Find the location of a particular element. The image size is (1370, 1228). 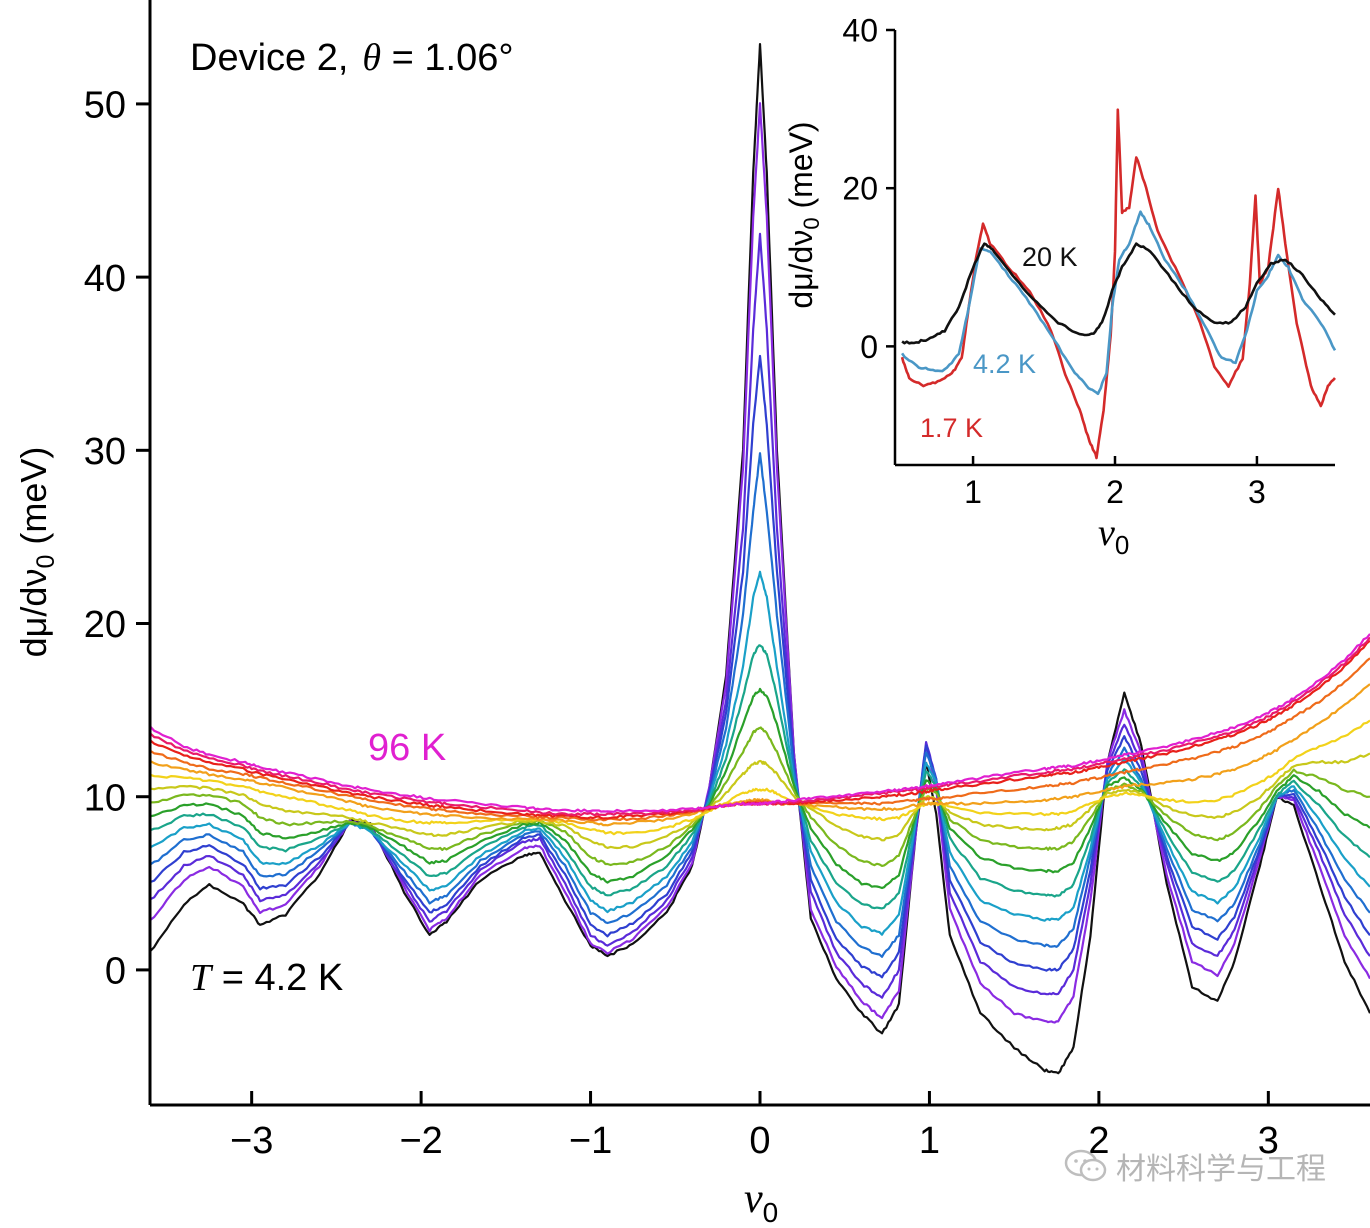

inset-y-ticks: 0 20 40 is located at coordinates (868, 189).